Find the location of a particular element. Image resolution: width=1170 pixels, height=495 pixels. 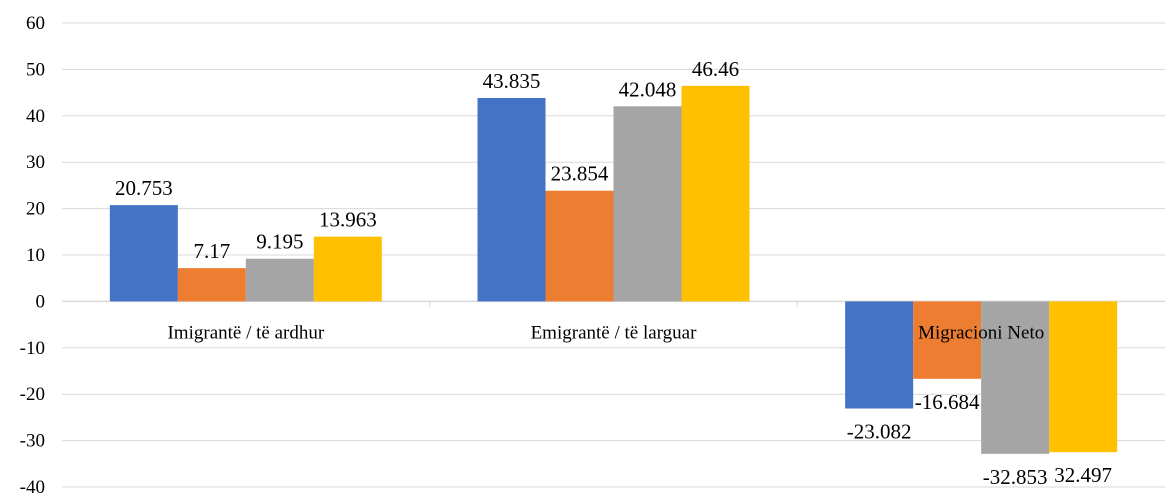

category-label: Emigrantë / të larguar is located at coordinates (614, 332).